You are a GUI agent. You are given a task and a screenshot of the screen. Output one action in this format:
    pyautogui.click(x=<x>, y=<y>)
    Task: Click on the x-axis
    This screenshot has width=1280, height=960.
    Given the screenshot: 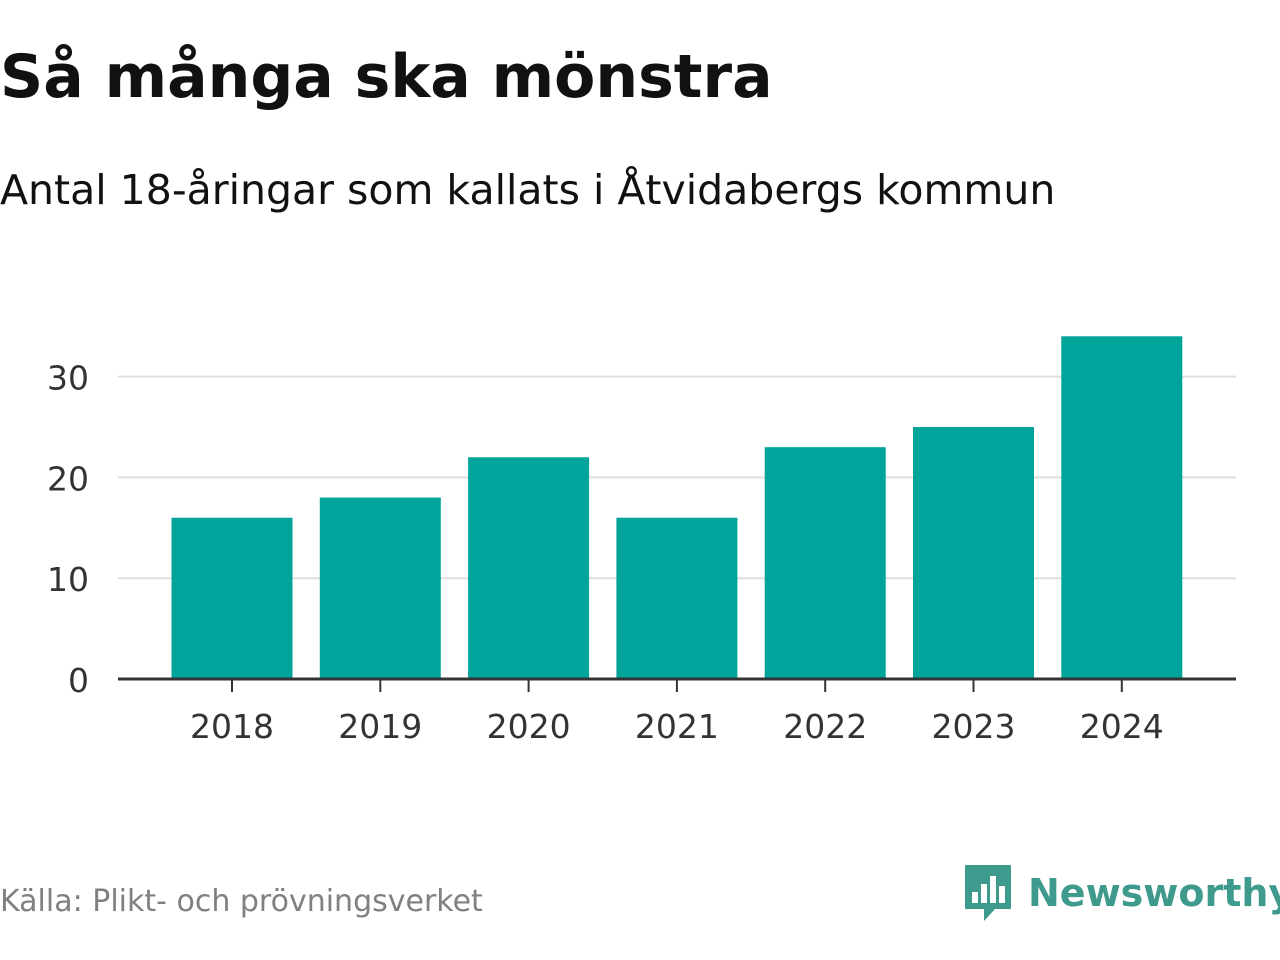 What is the action you would take?
    pyautogui.click(x=677, y=684)
    